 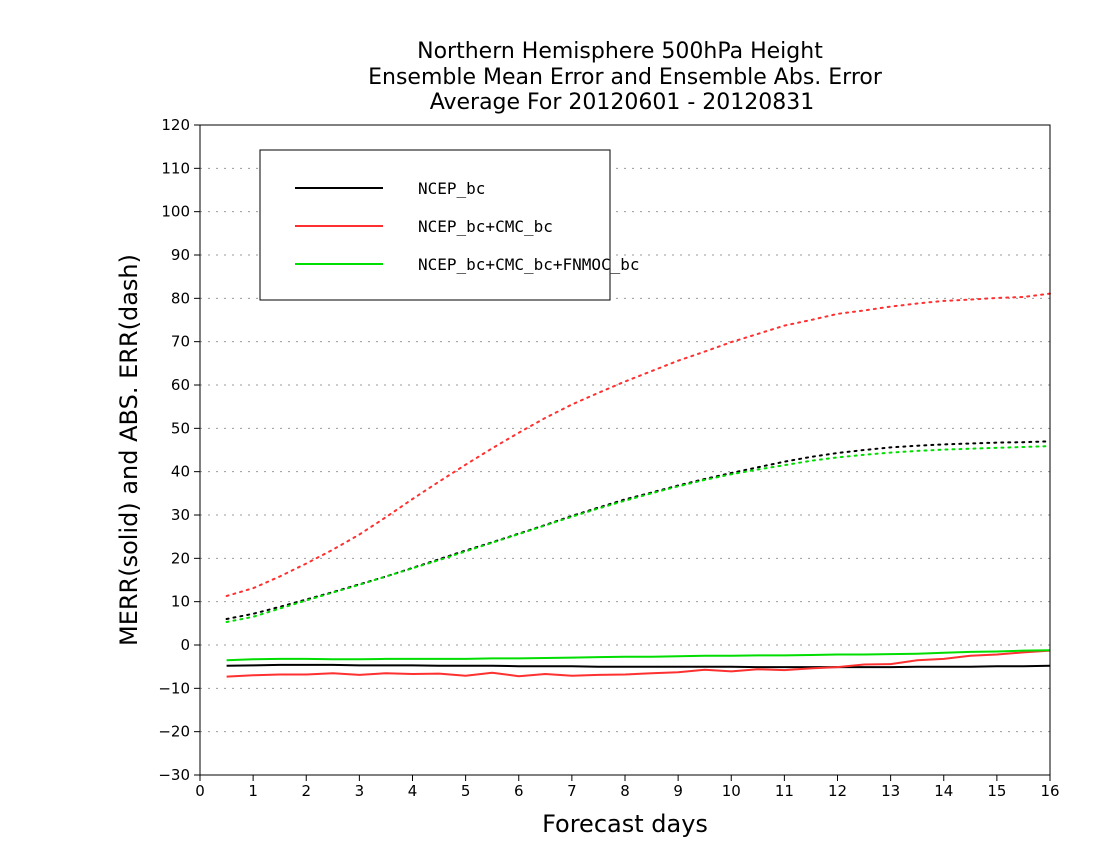 I want to click on y-axis-ticks: −30 −20 −10 0 10 20 30 40 50 60 70 80 90 100 110 120, so click(x=179, y=450).